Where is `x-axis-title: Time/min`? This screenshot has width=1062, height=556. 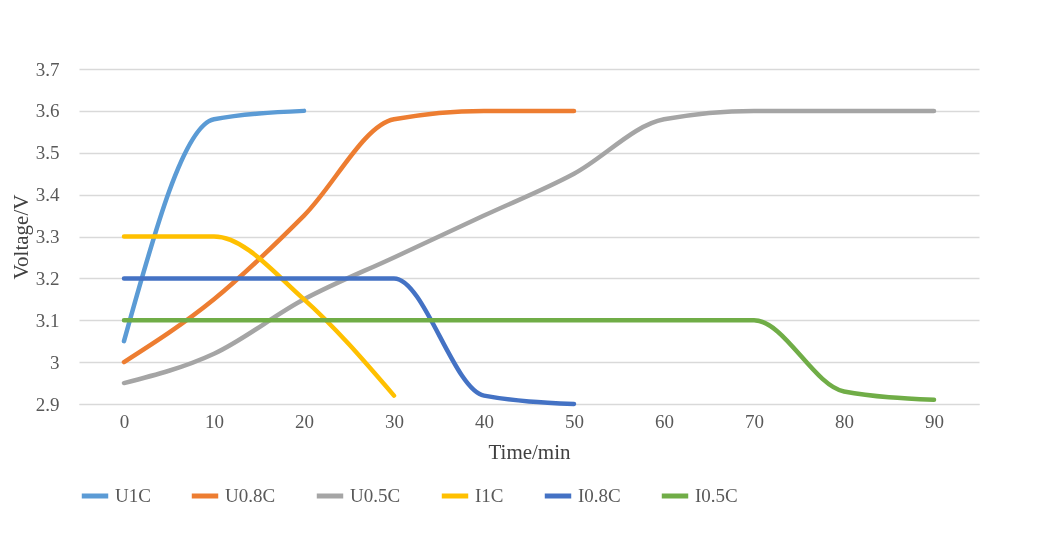
x-axis-title: Time/min is located at coordinates (530, 451).